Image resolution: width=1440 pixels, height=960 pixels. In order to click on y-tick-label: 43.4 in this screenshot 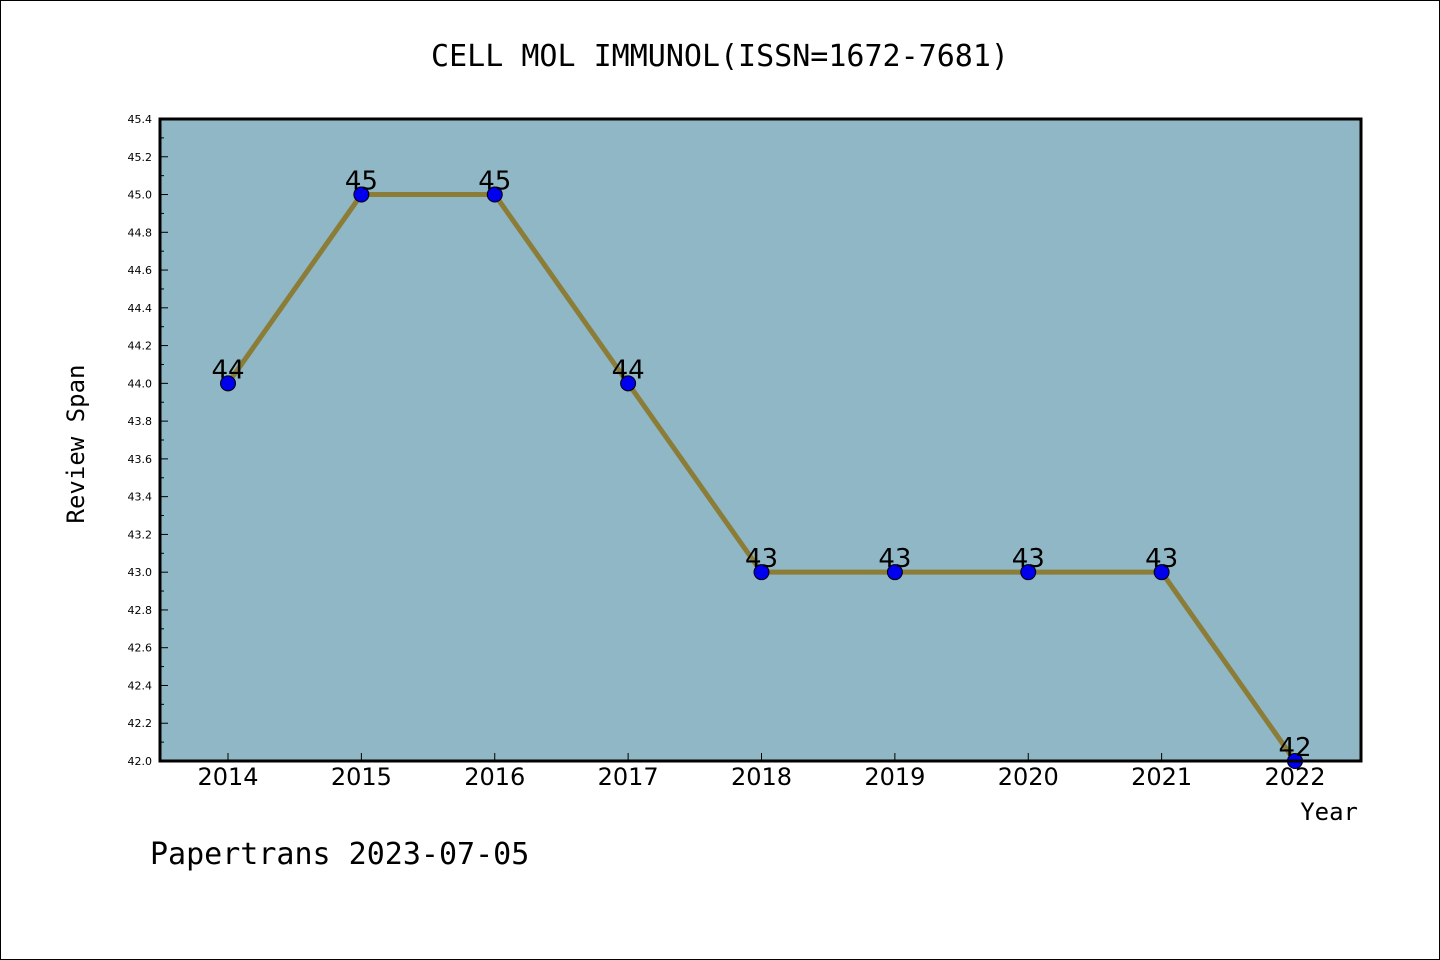, I will do `click(140, 497)`.